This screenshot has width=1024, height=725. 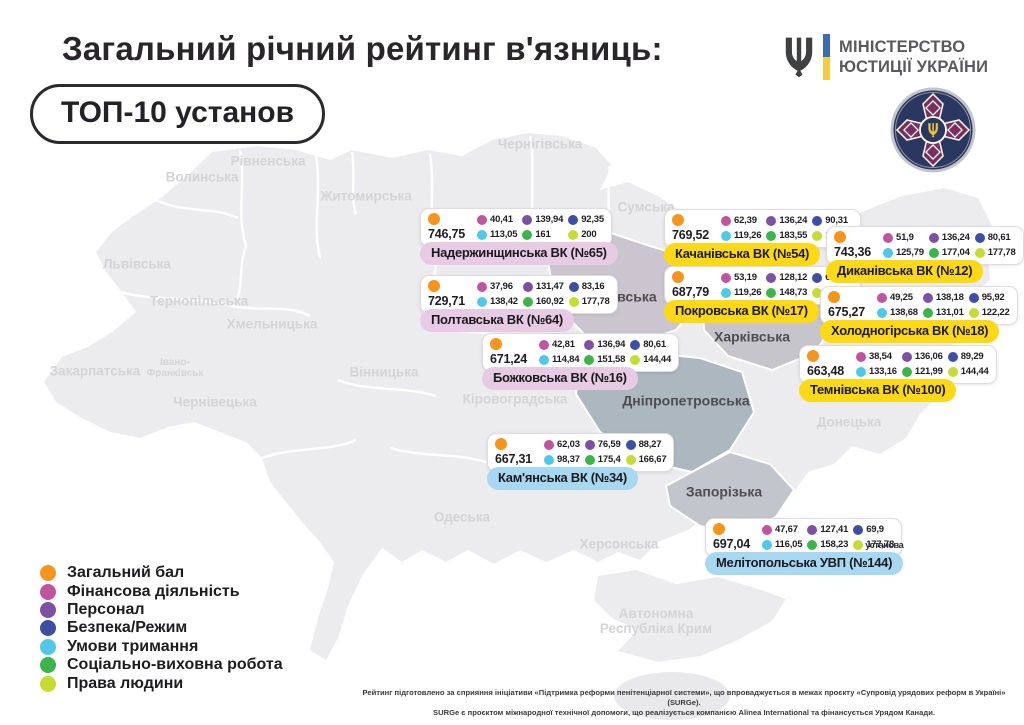 What do you see at coordinates (611, 344) in the screenshot?
I see `personnel-value: 136,94` at bounding box center [611, 344].